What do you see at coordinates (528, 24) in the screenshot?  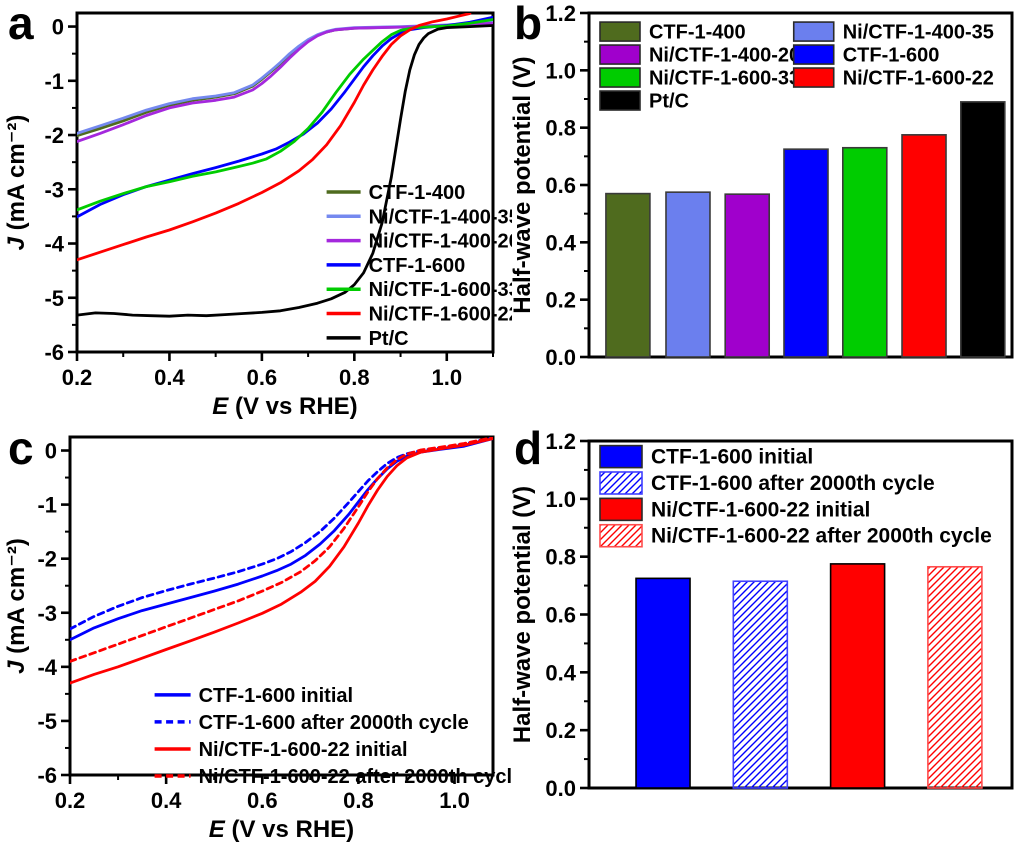 I see `panel-letter-b: b` at bounding box center [528, 24].